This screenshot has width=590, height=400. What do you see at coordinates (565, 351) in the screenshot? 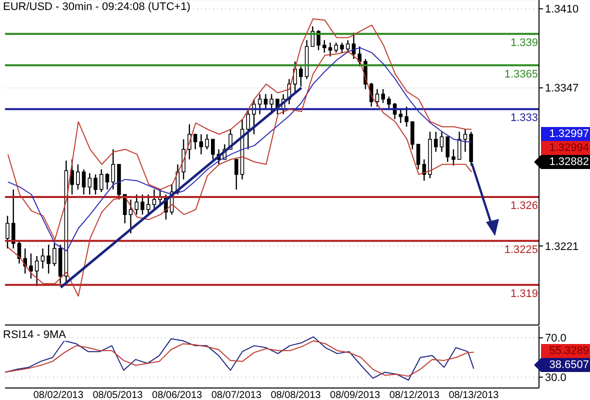
I see `text: 55.3289` at bounding box center [565, 351].